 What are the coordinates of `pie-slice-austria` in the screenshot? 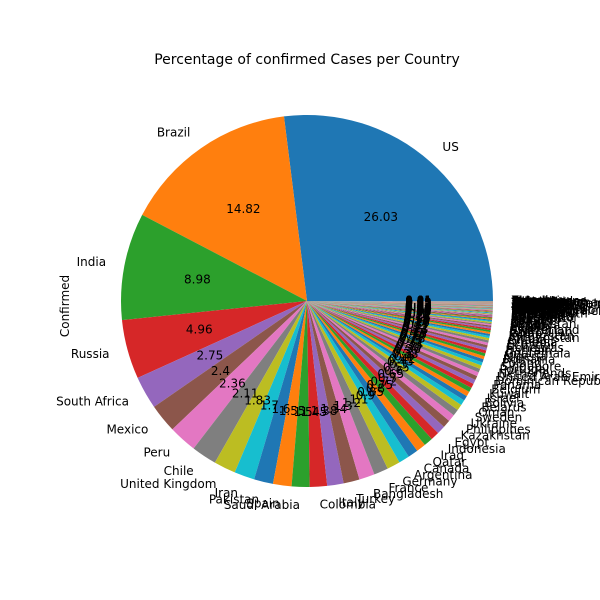 It's located at (400, 309).